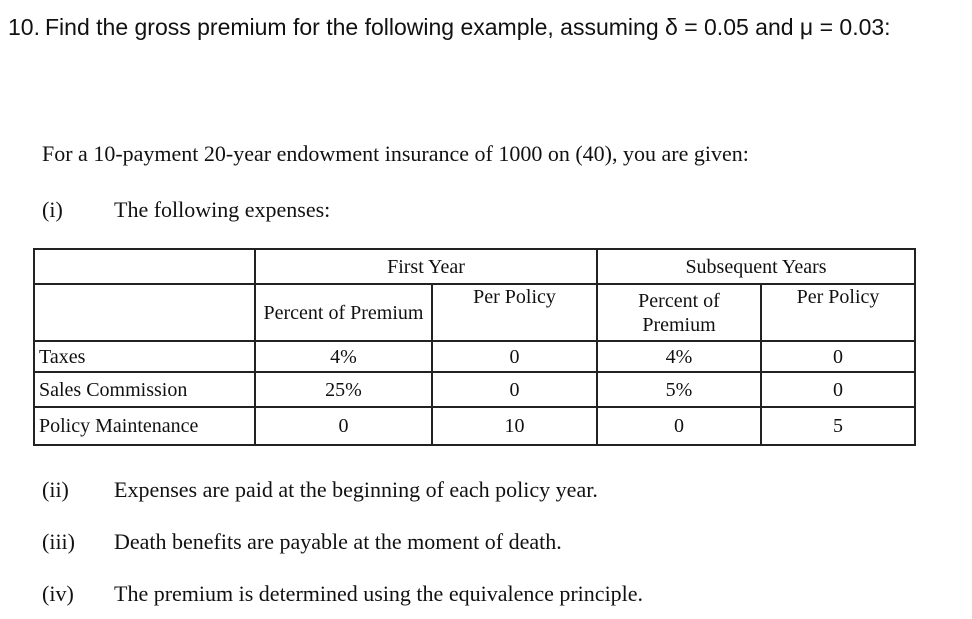 The image size is (972, 619). Describe the element at coordinates (144, 426) in the screenshot. I see `row-label: Policy Maintenance` at that location.